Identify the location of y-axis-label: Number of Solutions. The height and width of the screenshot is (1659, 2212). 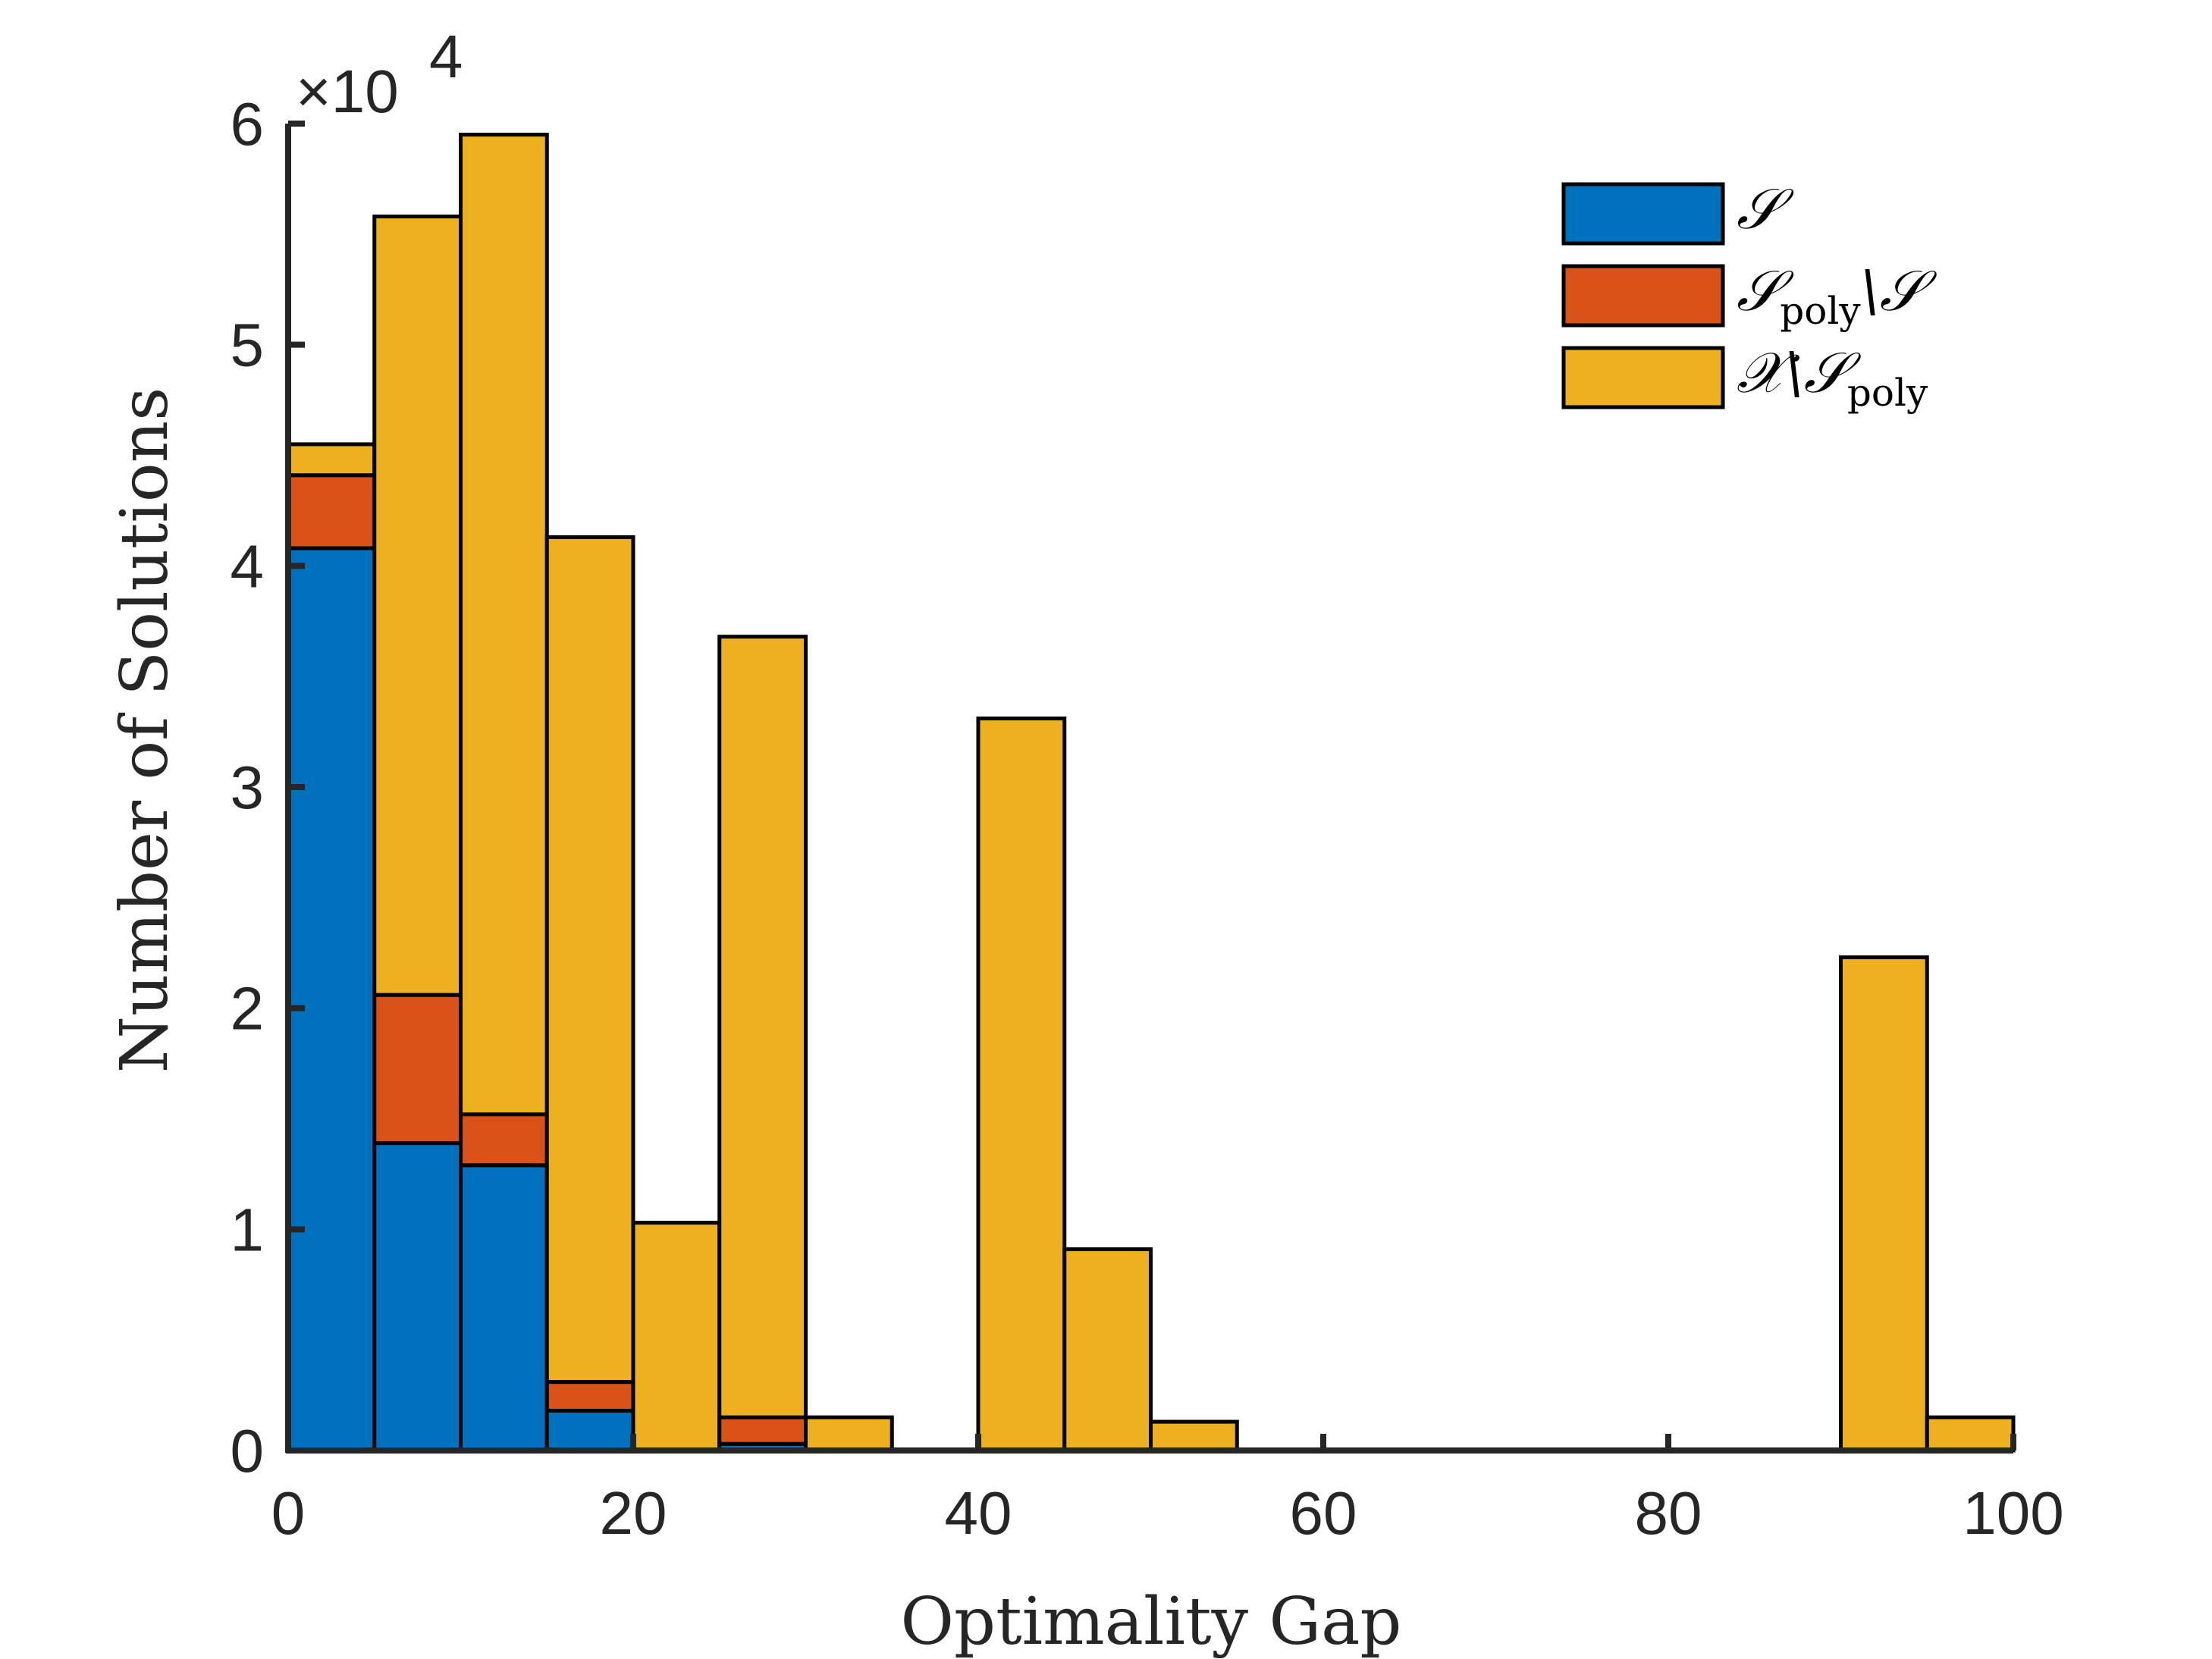
(145, 730).